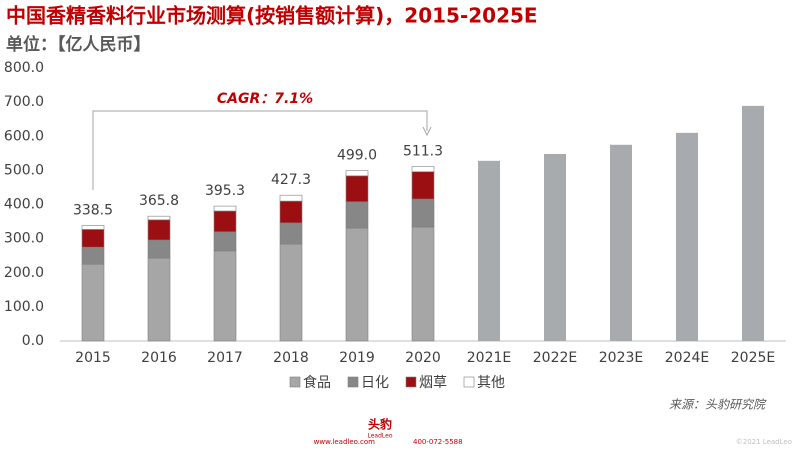 The height and width of the screenshot is (450, 800). I want to click on footer-brand-en: LeadLeo, so click(379, 436).